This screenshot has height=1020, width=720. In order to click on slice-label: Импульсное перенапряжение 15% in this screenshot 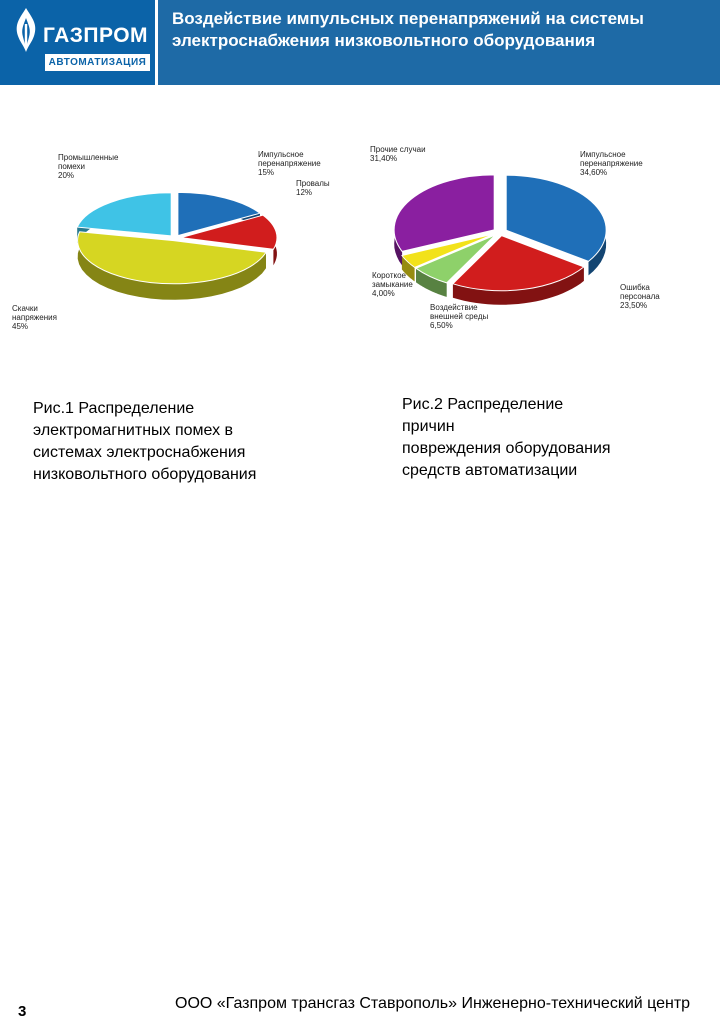, I will do `click(289, 163)`.